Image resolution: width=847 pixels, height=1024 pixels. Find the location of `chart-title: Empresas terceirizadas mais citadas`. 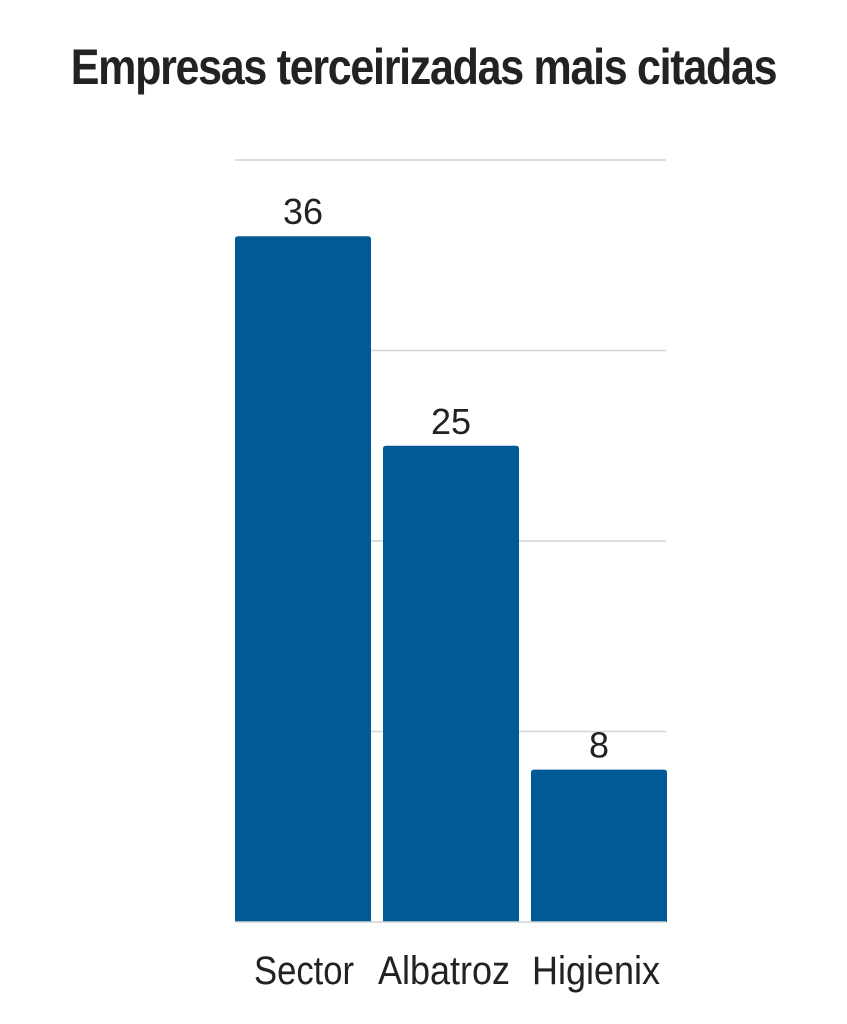

chart-title: Empresas terceirizadas mais citadas is located at coordinates (424, 67).